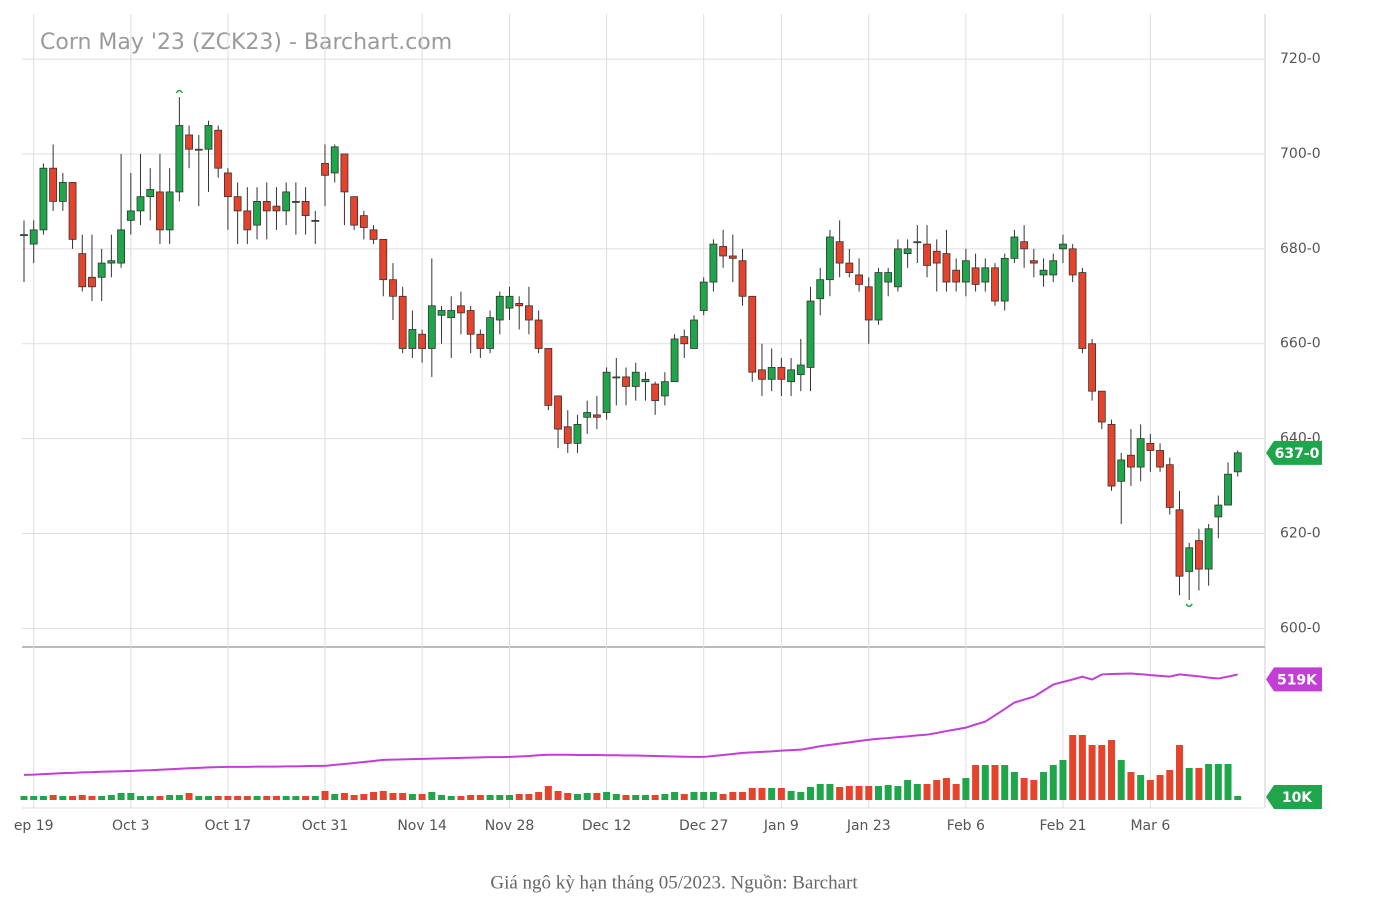 This screenshot has width=1382, height=910. Describe the element at coordinates (1150, 826) in the screenshot. I see `x-tick-label: Mar 6` at that location.